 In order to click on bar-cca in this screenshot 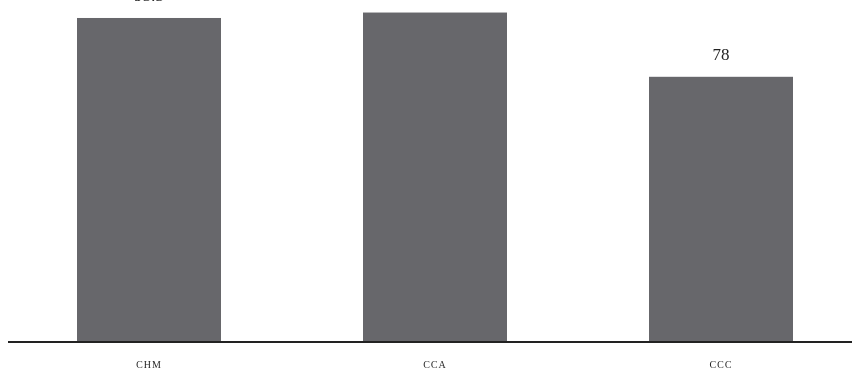, I will do `click(435, 177)`.